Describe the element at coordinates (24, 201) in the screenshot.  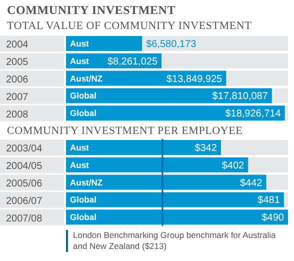
I see `y-tick-label: 2006/07` at that location.